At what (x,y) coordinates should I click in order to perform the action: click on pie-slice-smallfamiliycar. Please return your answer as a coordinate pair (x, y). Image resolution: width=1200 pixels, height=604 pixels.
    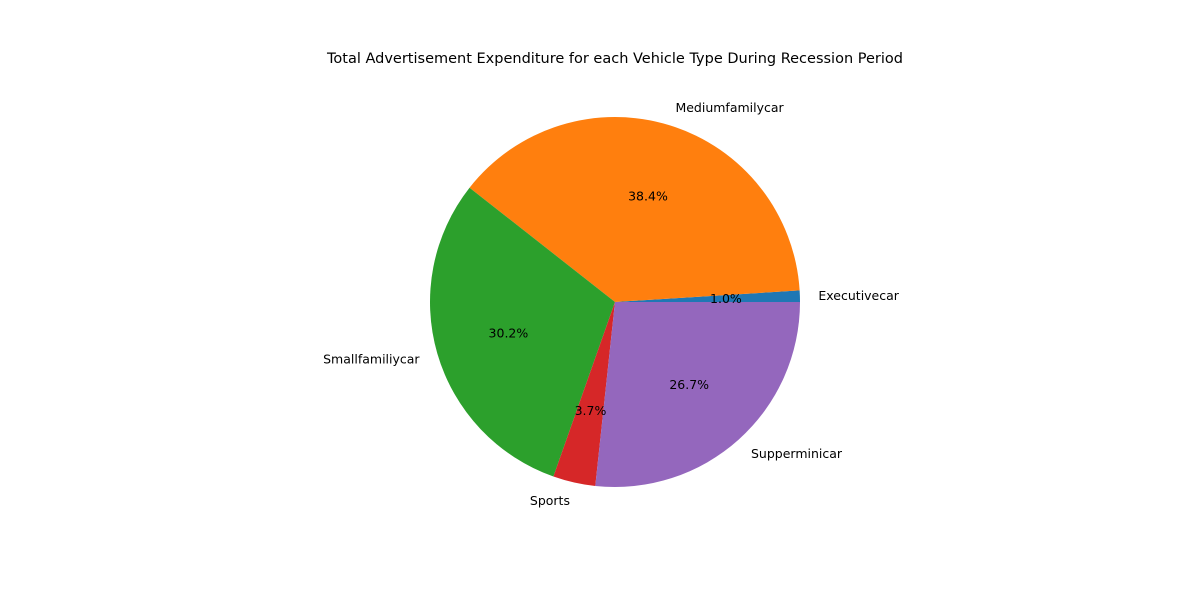
    Looking at the image, I should click on (522, 332).